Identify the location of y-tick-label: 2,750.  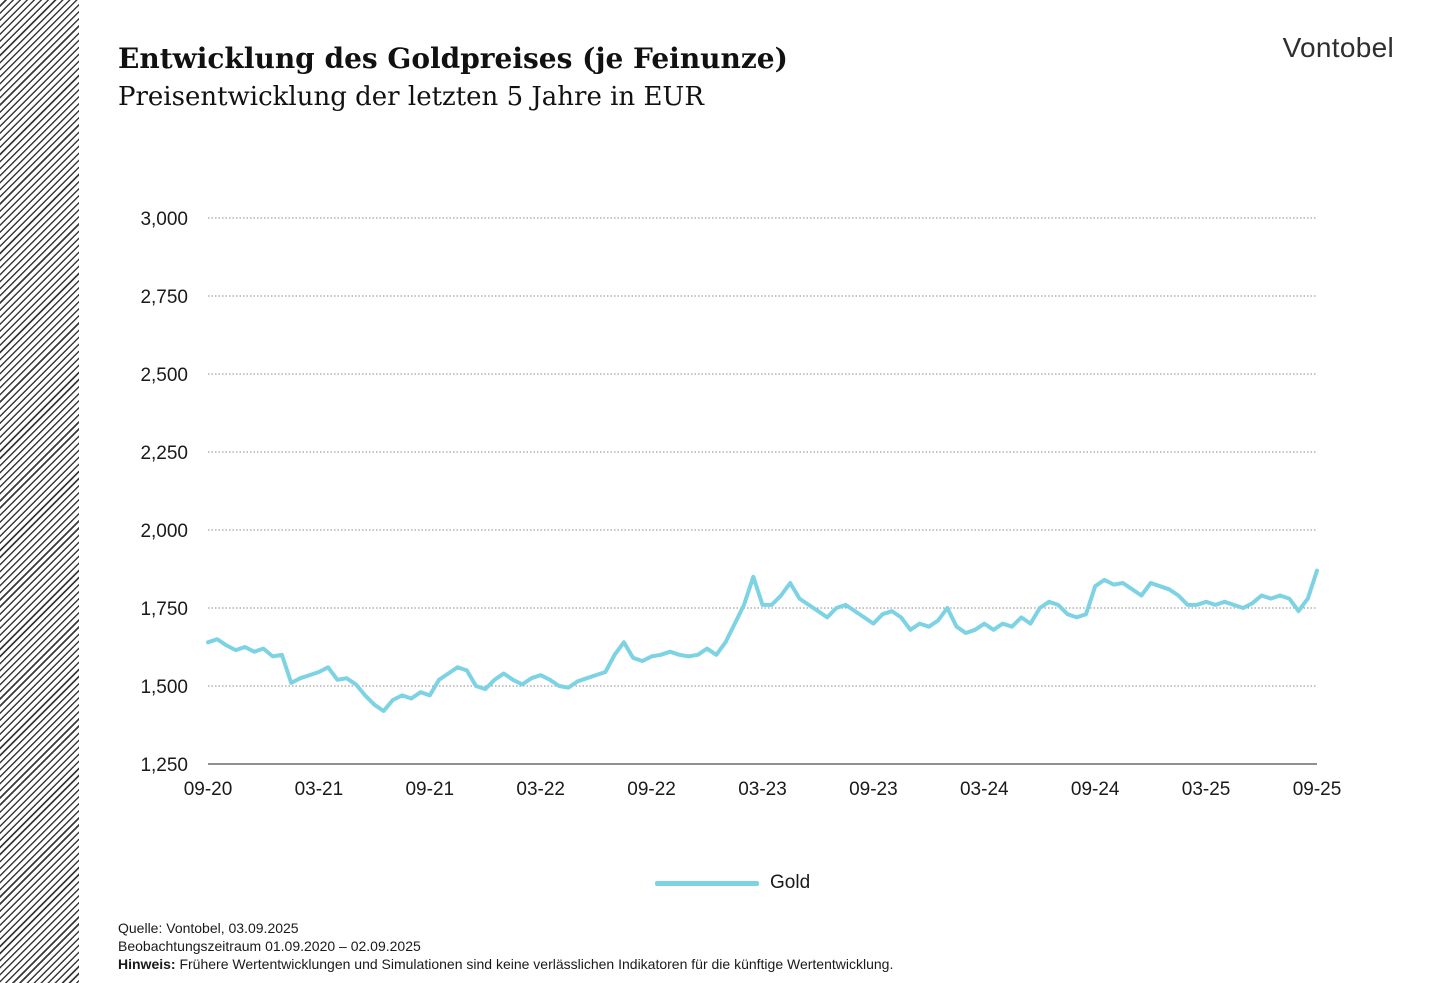
(164, 297).